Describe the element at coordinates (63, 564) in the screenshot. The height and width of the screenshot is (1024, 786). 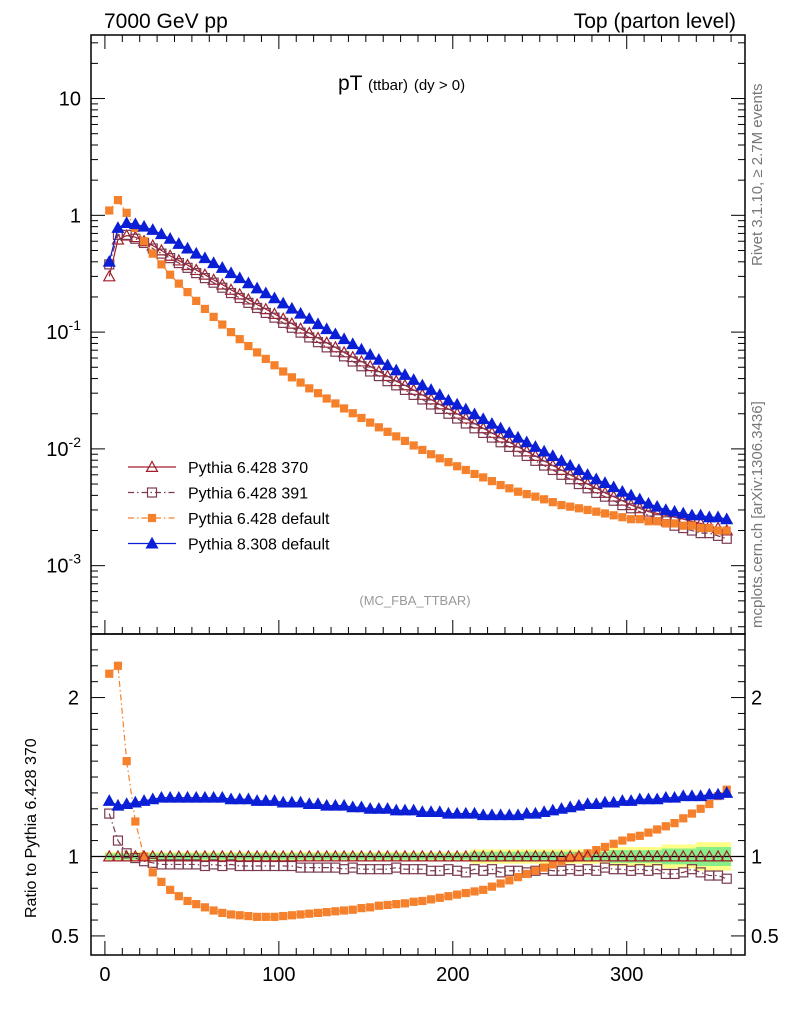
I see `main-ytick-label: 10-3` at that location.